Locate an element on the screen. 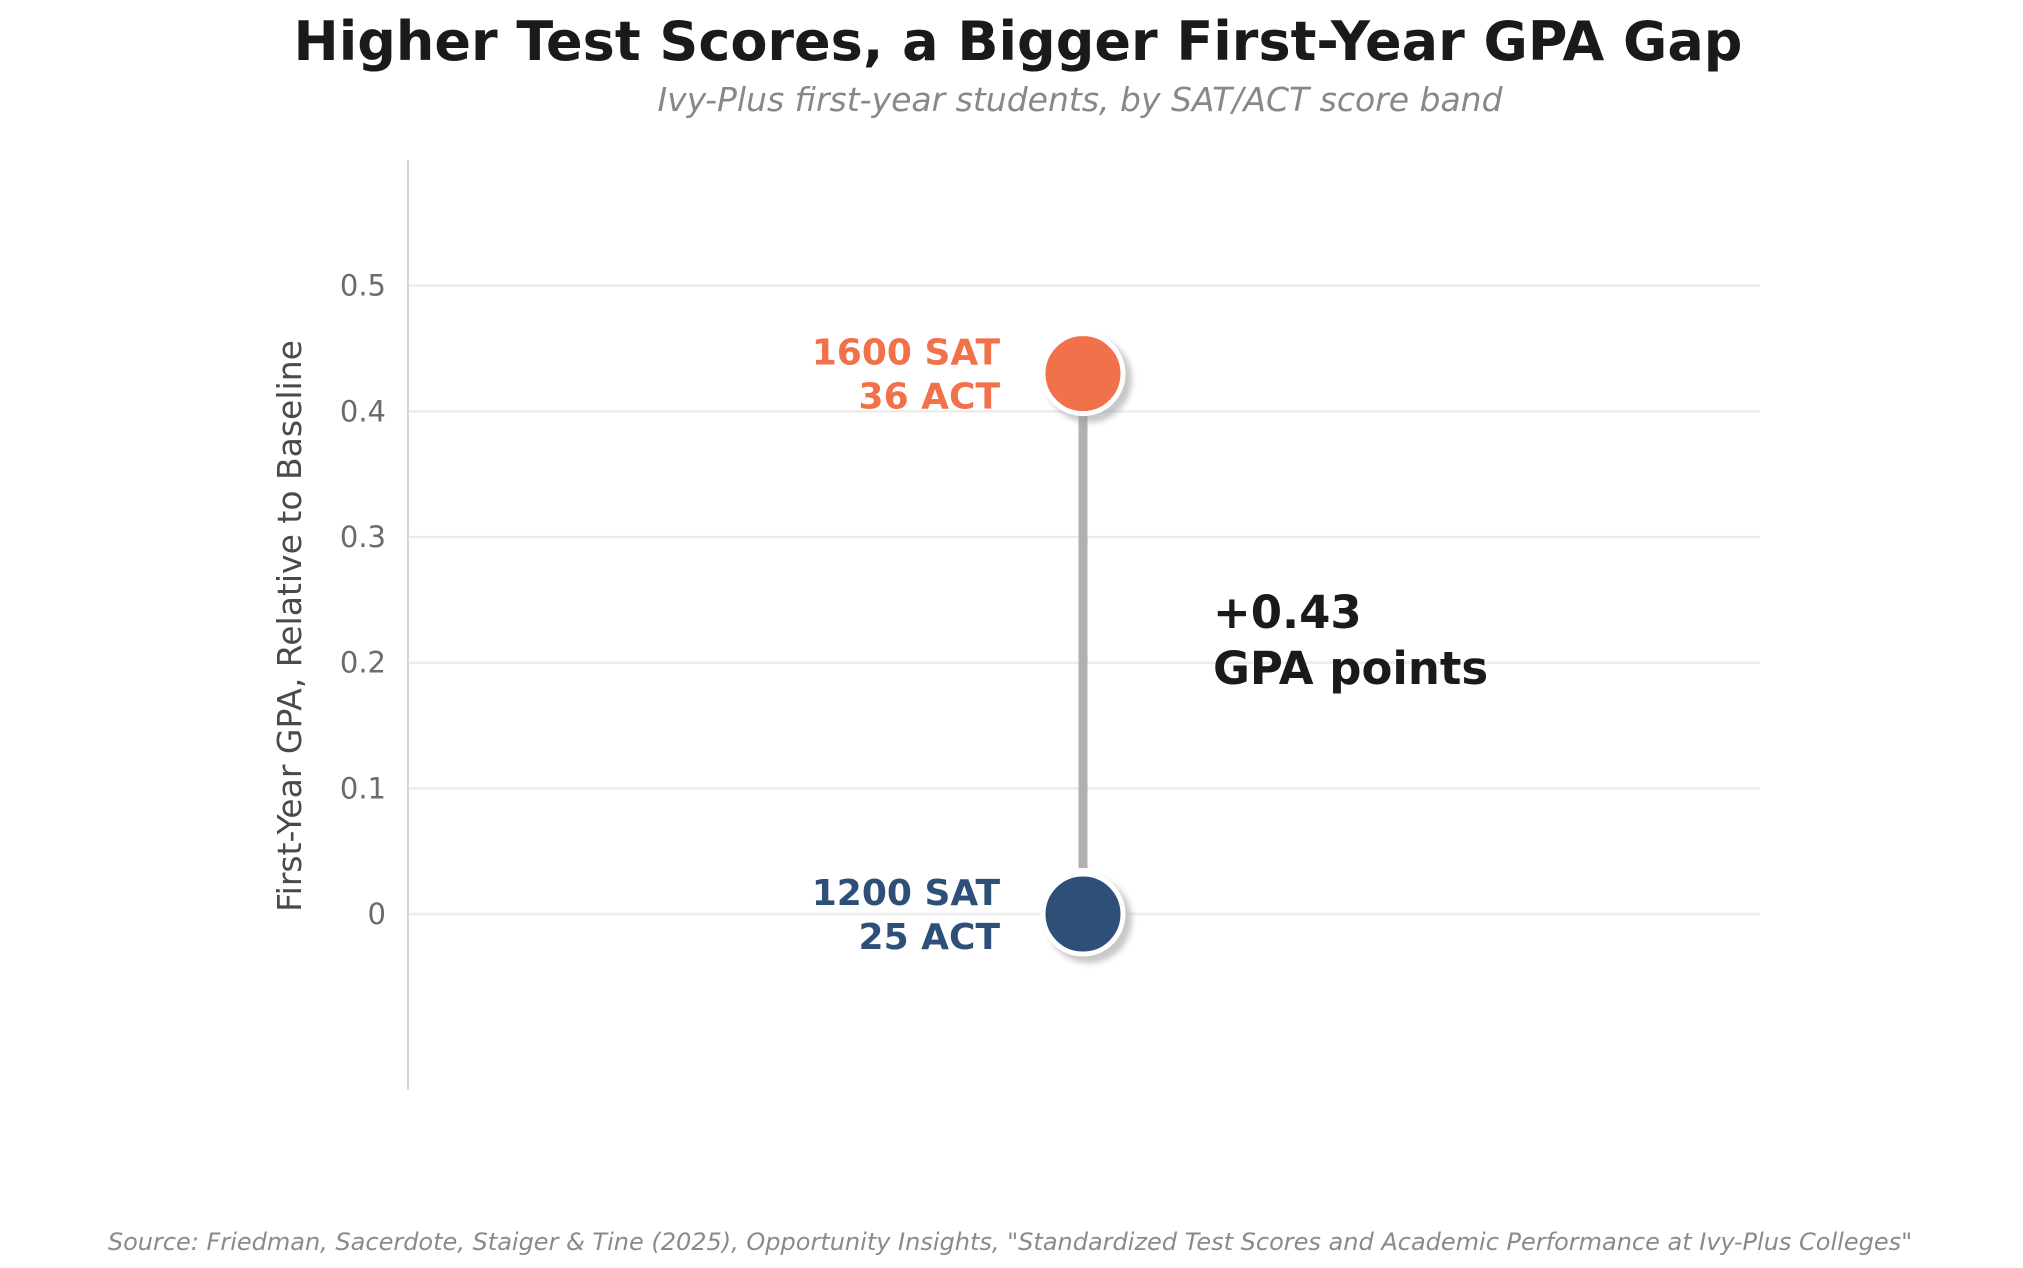  y-tick-label: 0.1 is located at coordinates (363, 788).